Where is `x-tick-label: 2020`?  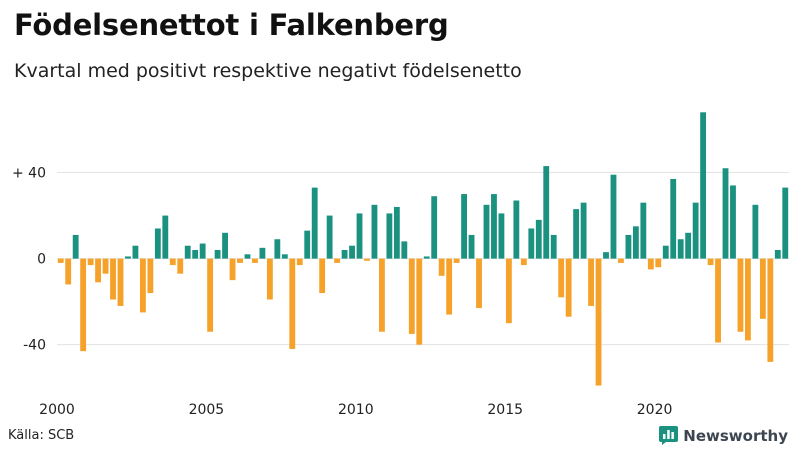
x-tick-label: 2020 is located at coordinates (655, 410).